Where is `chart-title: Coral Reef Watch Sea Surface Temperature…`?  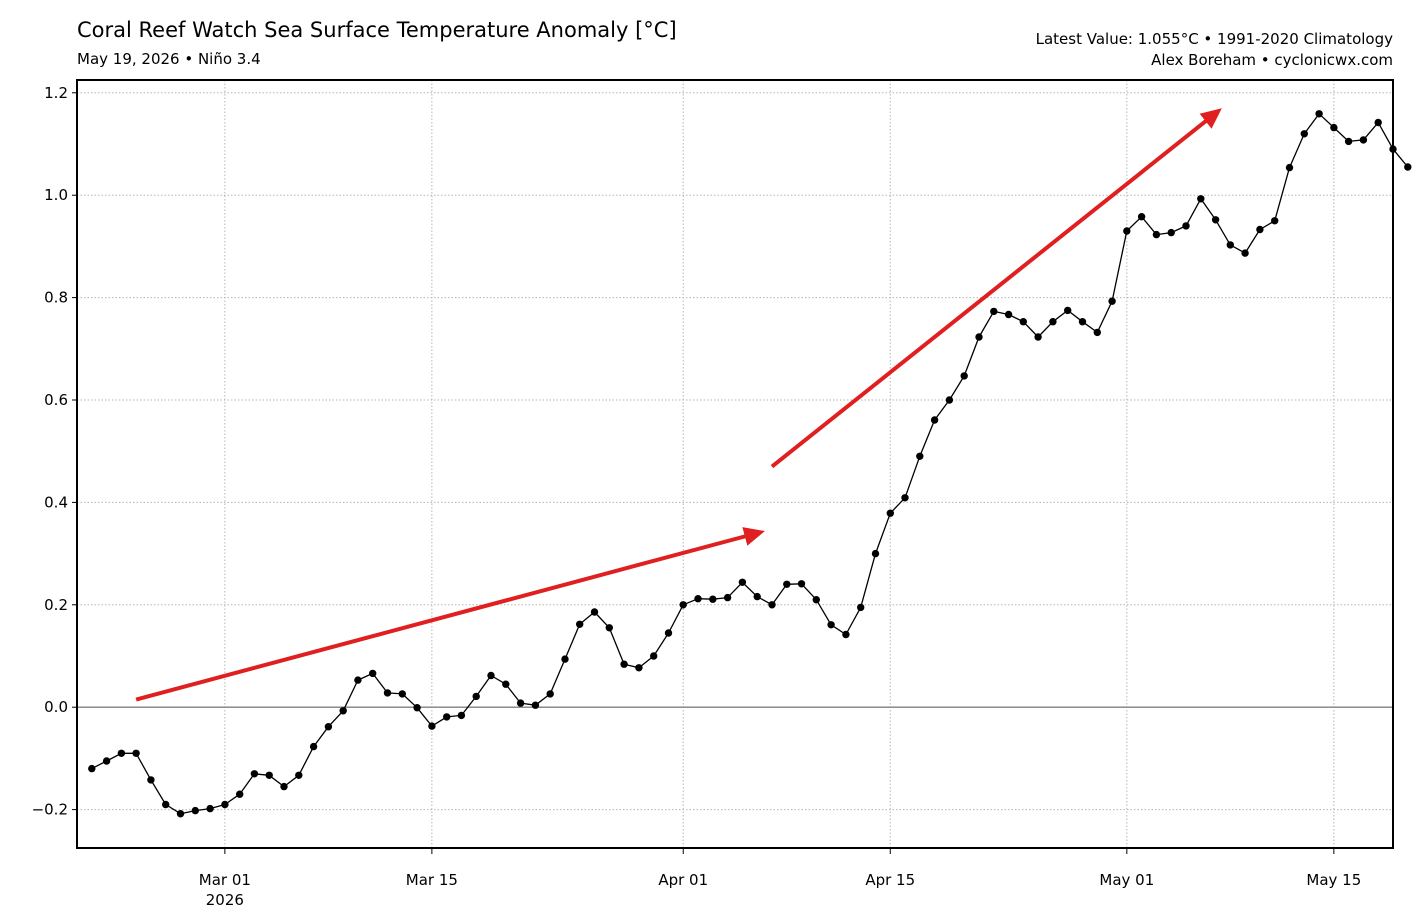 chart-title: Coral Reef Watch Sea Surface Temperature… is located at coordinates (377, 30).